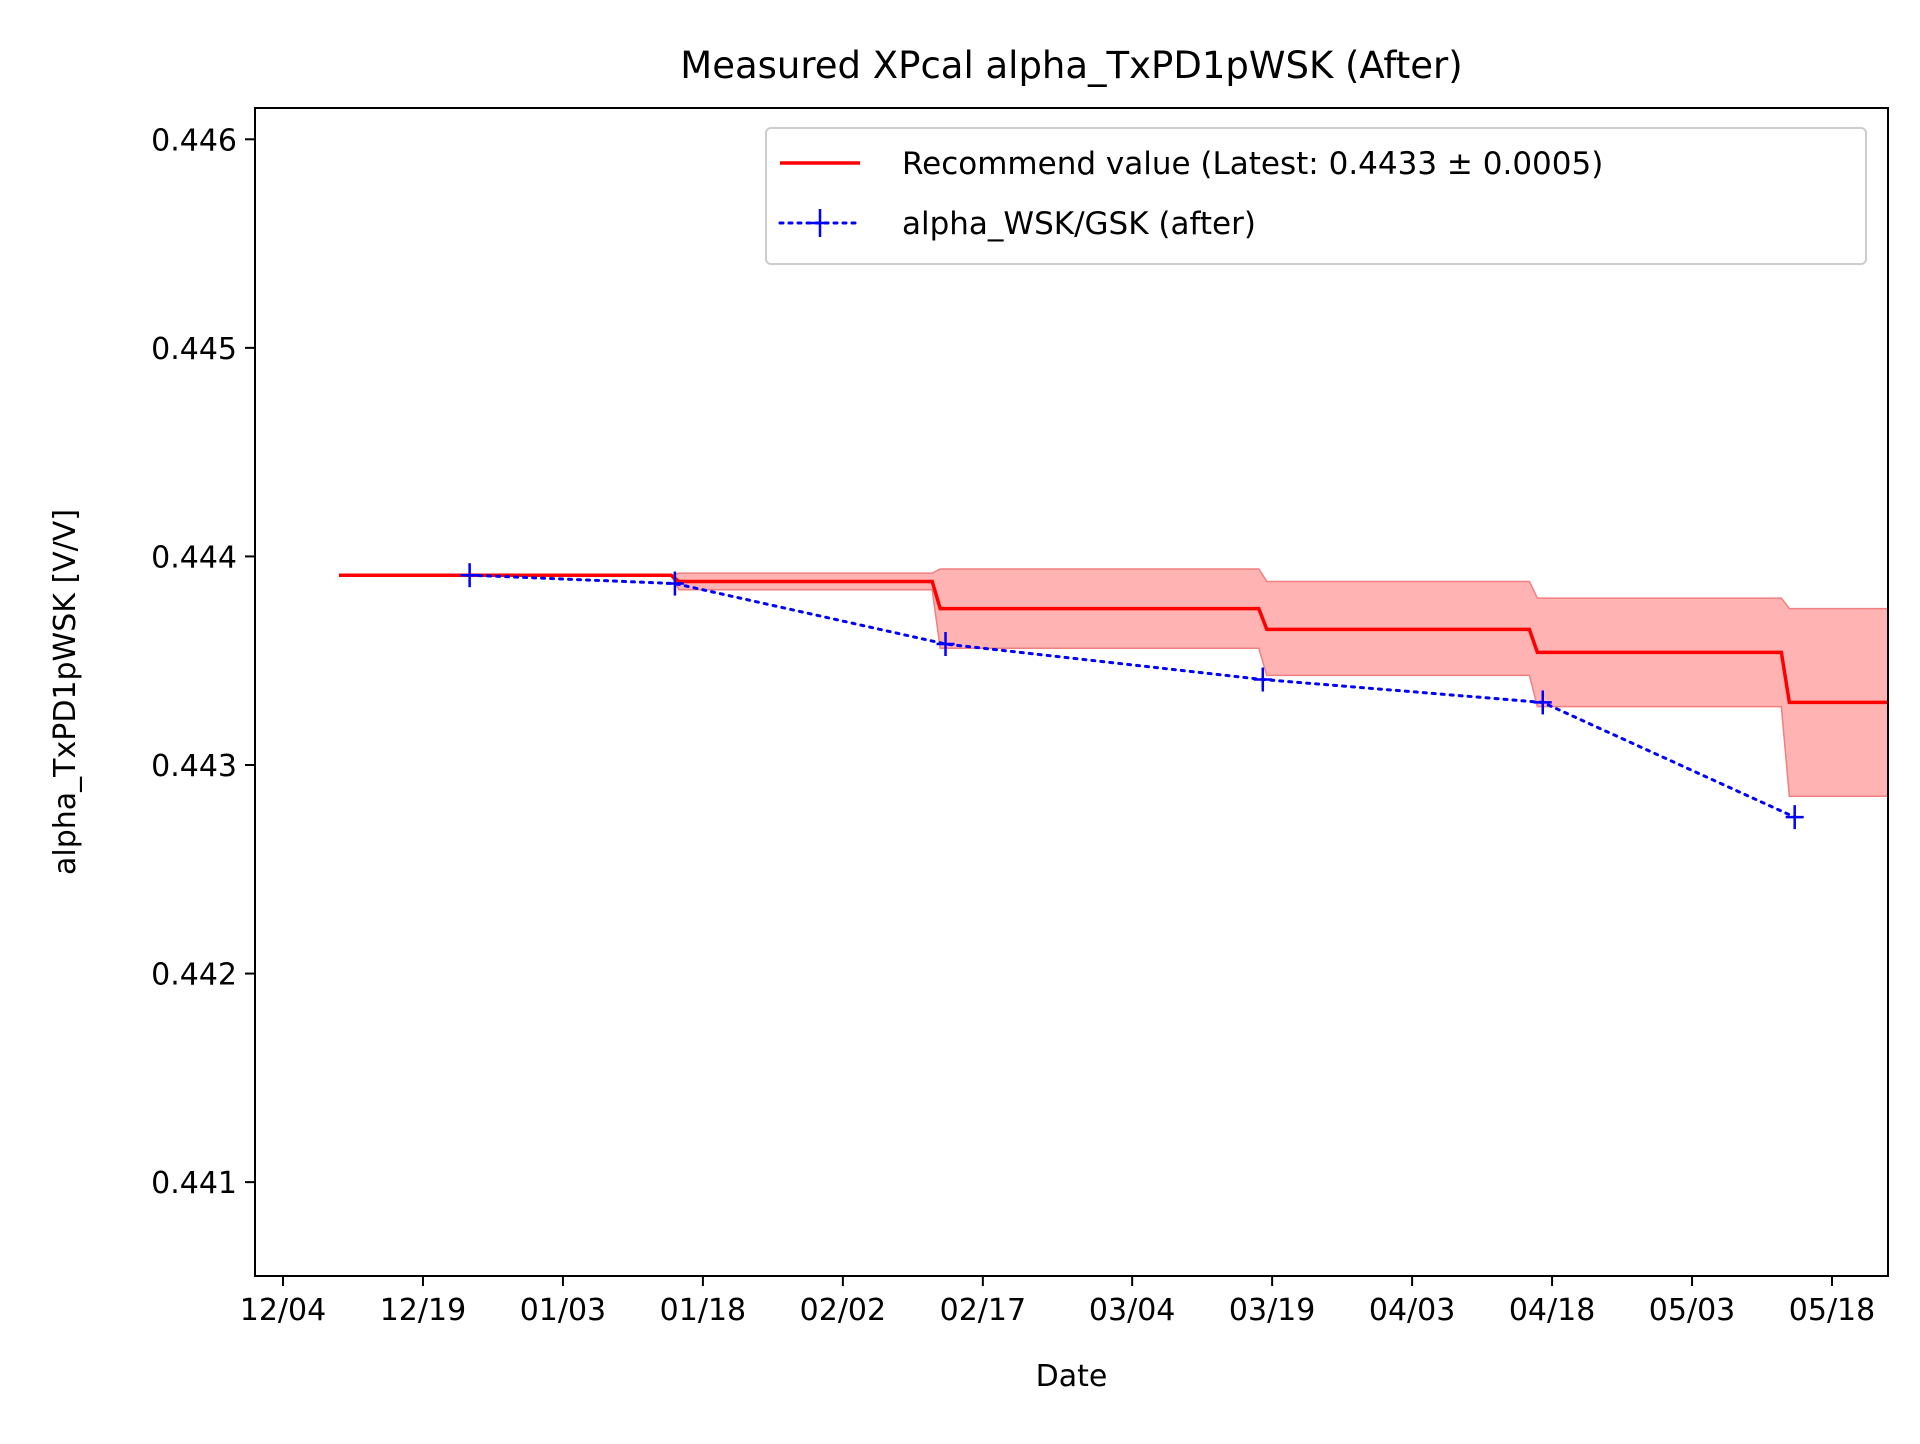  I want to click on x-tick-label: 04/18, so click(1552, 1310).